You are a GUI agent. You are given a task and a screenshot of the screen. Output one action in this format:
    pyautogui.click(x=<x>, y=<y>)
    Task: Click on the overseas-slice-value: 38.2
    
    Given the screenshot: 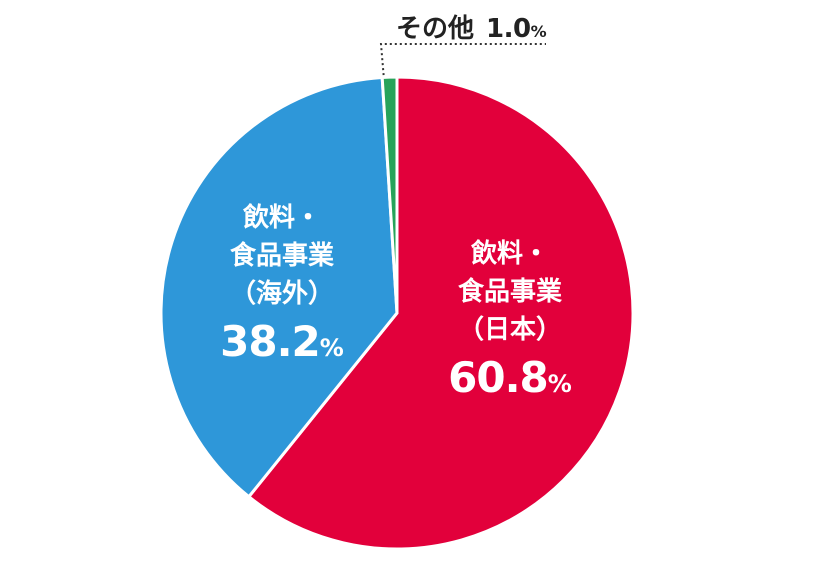 What is the action you would take?
    pyautogui.click(x=270, y=341)
    